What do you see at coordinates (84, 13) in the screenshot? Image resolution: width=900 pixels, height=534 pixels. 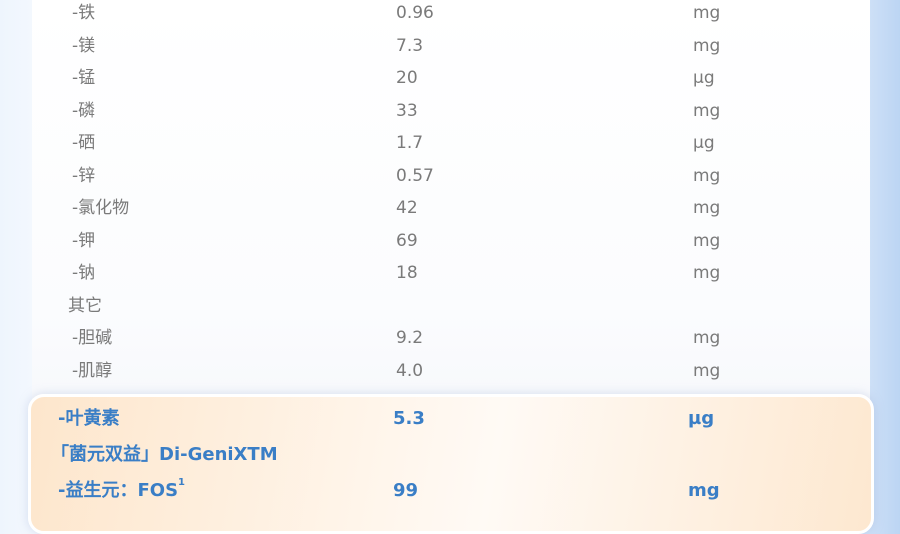 I see `nutrient-name: -铁` at bounding box center [84, 13].